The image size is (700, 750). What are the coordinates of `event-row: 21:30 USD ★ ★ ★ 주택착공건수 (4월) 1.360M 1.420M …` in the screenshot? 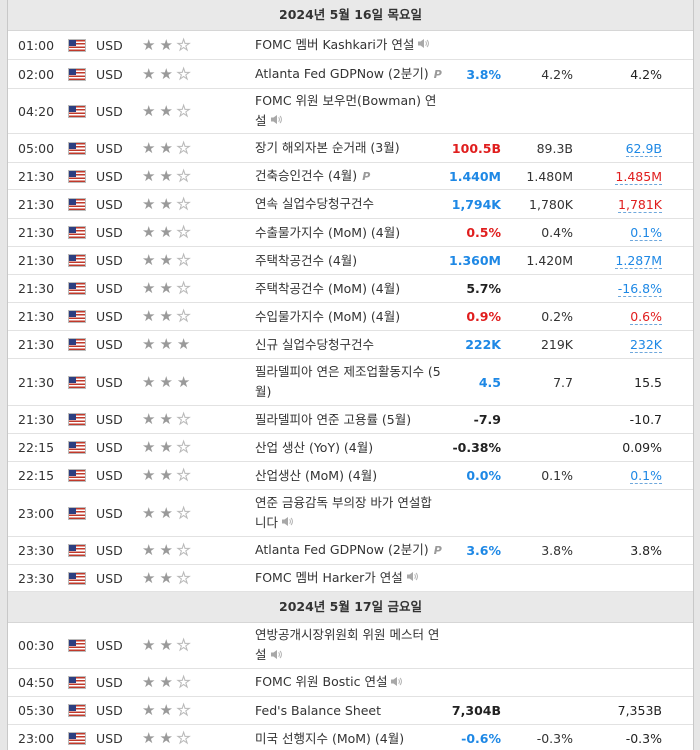 It's located at (350, 261).